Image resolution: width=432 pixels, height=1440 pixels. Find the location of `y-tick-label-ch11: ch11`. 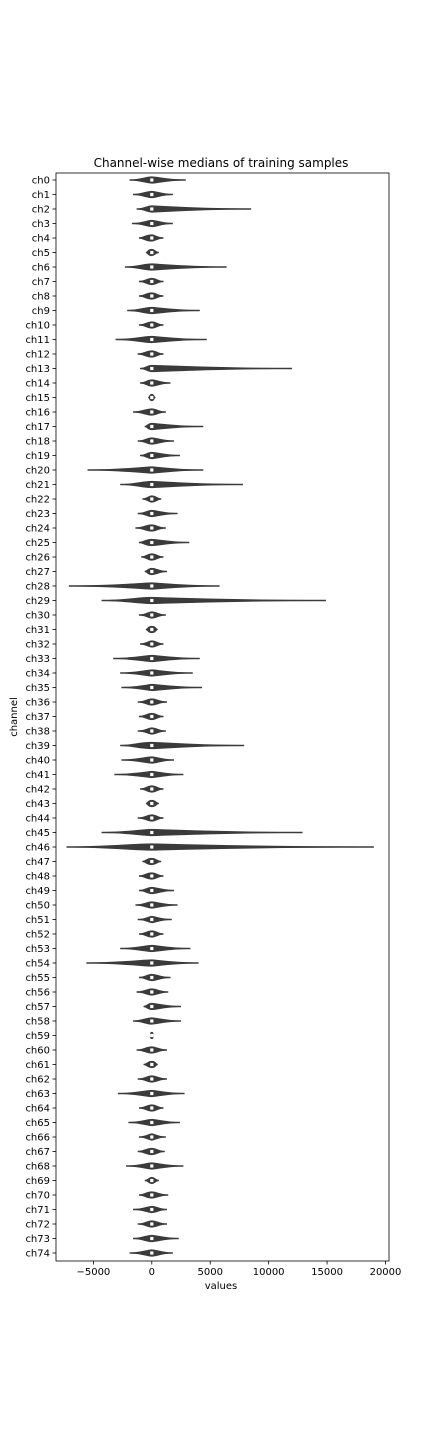

y-tick-label-ch11: ch11 is located at coordinates (37, 340).